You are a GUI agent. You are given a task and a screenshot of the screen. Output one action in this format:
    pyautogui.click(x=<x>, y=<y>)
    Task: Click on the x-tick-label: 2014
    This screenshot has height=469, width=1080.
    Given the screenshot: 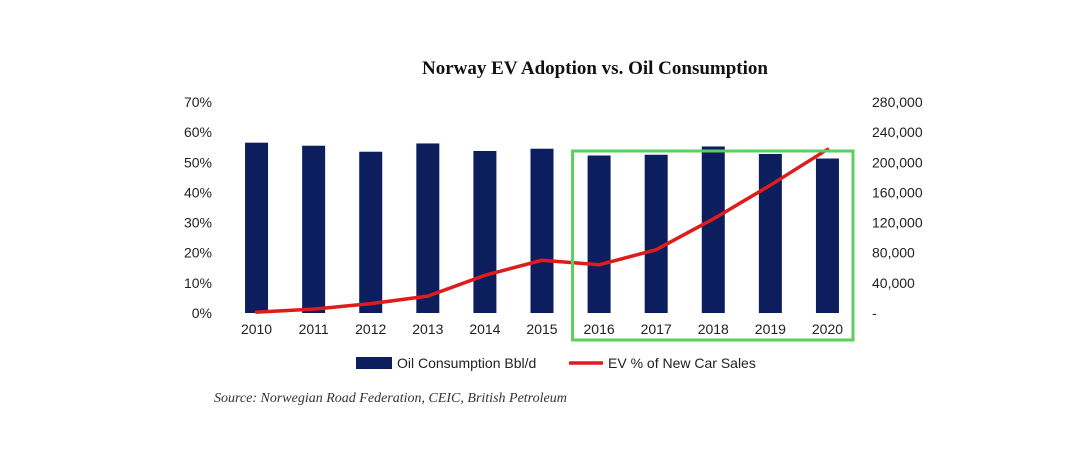 What is the action you would take?
    pyautogui.click(x=484, y=329)
    